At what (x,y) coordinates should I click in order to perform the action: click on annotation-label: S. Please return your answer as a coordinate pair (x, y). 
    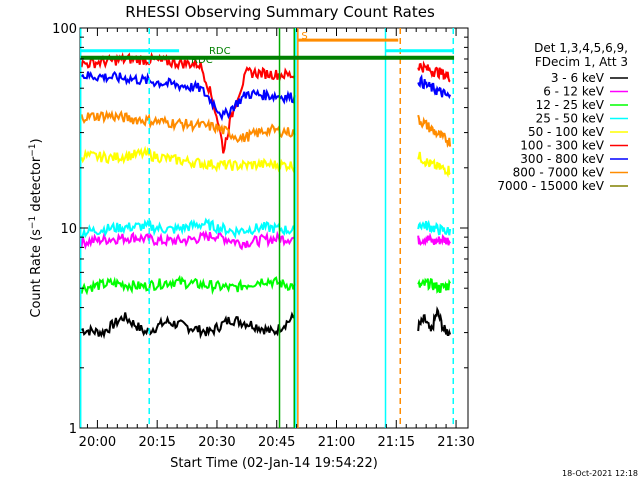
    Looking at the image, I should click on (304, 36).